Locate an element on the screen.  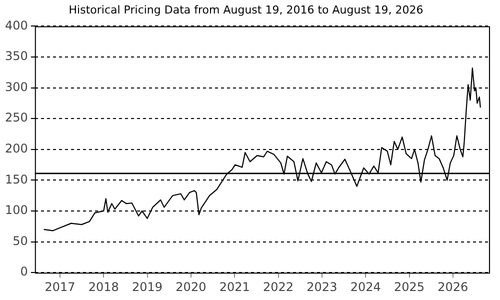
x-tick-label: 2026 is located at coordinates (453, 287).